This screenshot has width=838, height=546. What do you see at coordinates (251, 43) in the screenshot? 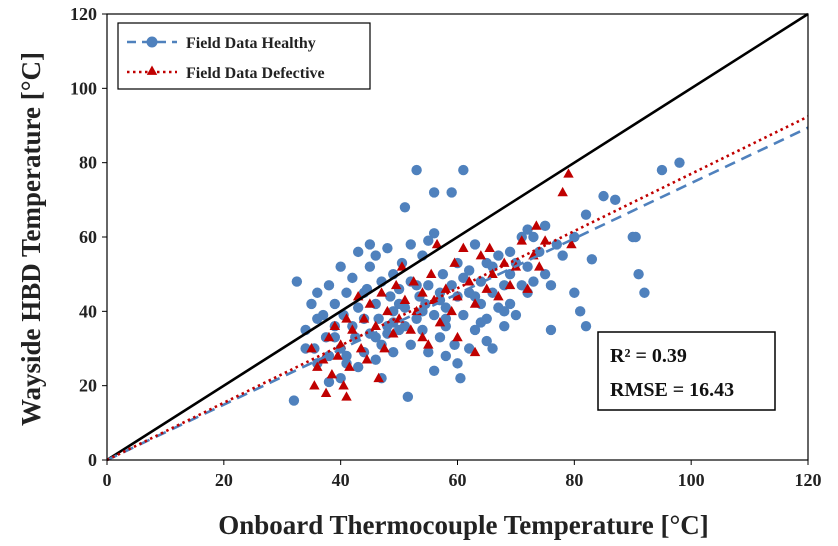
I see `legend-label-healthy: Field Data Healthy` at bounding box center [251, 43].